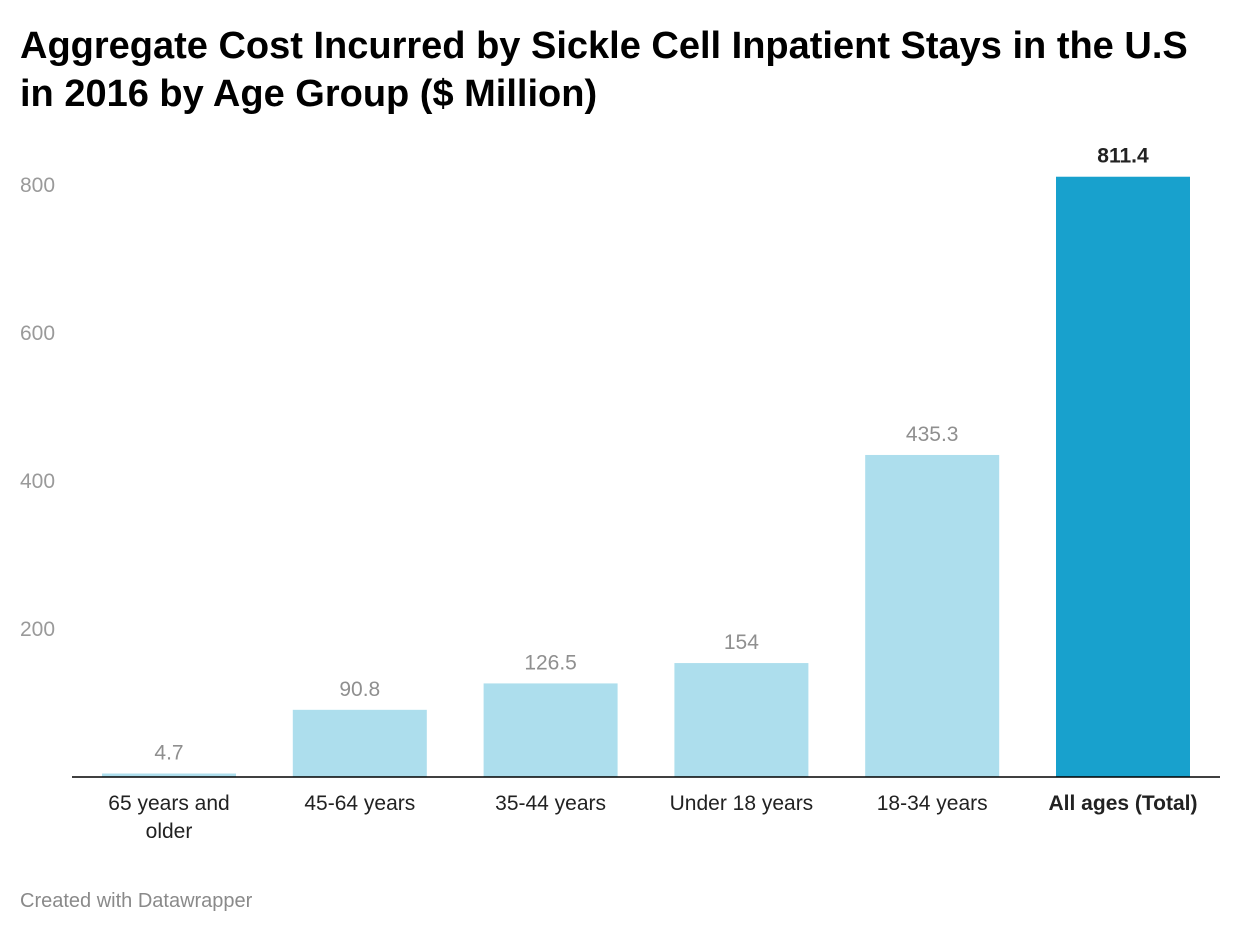 This screenshot has height=936, width=1240. Describe the element at coordinates (932, 803) in the screenshot. I see `x-category-label: 18-34 years` at that location.